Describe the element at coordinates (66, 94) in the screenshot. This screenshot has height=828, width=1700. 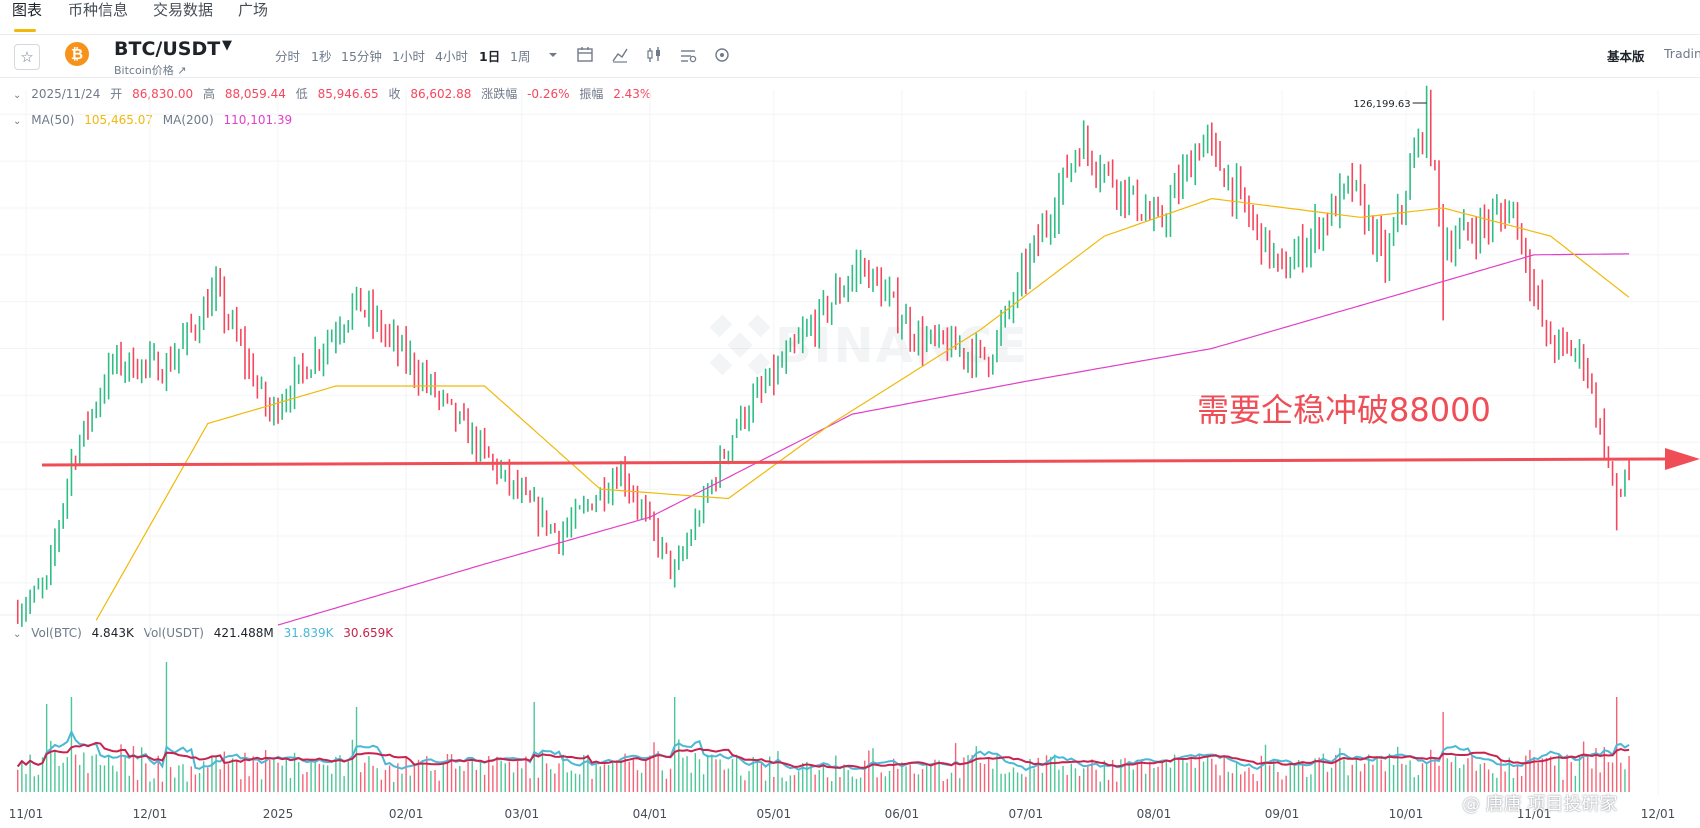
I see `ohlc-date: 2025/11/24` at that location.